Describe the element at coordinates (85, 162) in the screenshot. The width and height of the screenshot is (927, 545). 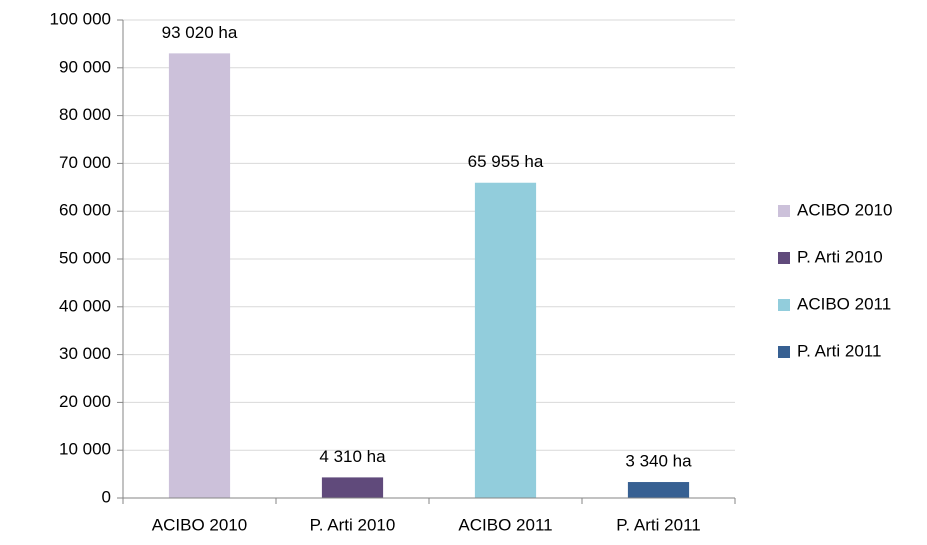
I see `y-tick-label: 70 000` at that location.